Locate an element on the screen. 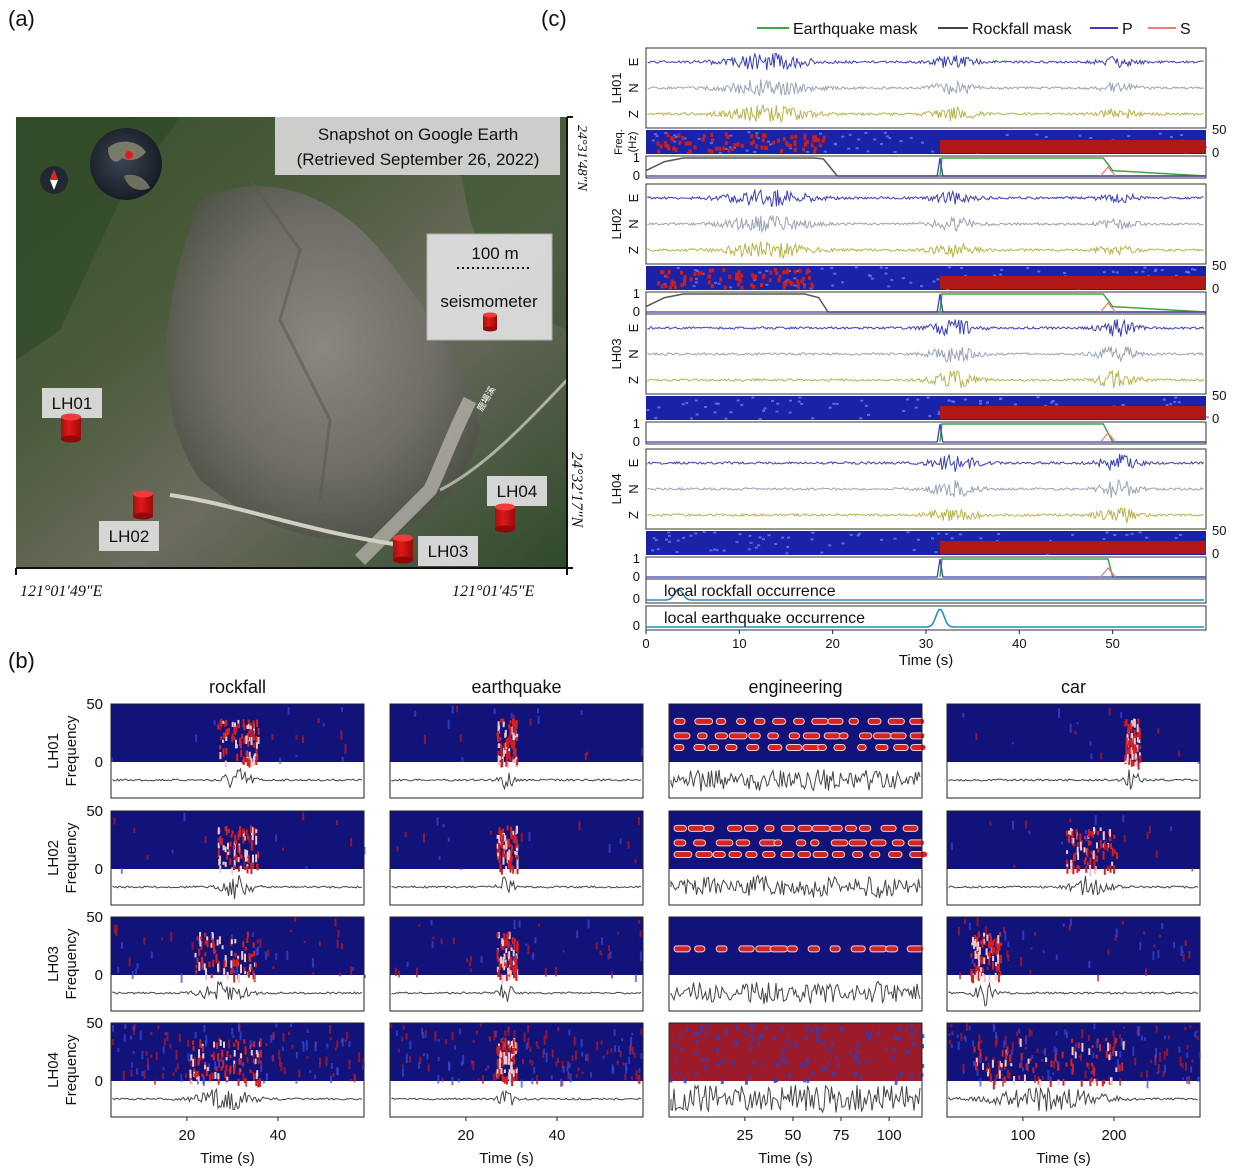  spectrogram is located at coordinates (1073, 733).